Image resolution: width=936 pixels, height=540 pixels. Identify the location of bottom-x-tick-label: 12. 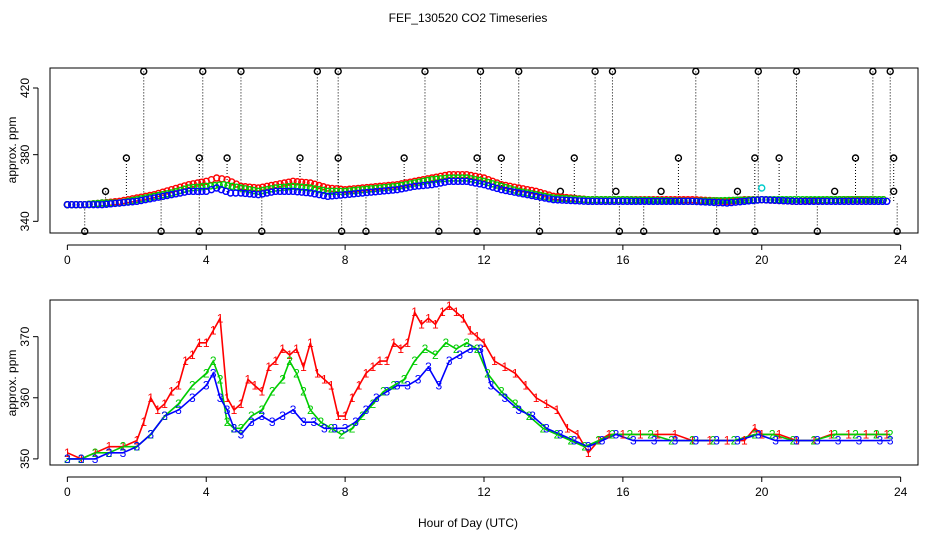
(484, 492).